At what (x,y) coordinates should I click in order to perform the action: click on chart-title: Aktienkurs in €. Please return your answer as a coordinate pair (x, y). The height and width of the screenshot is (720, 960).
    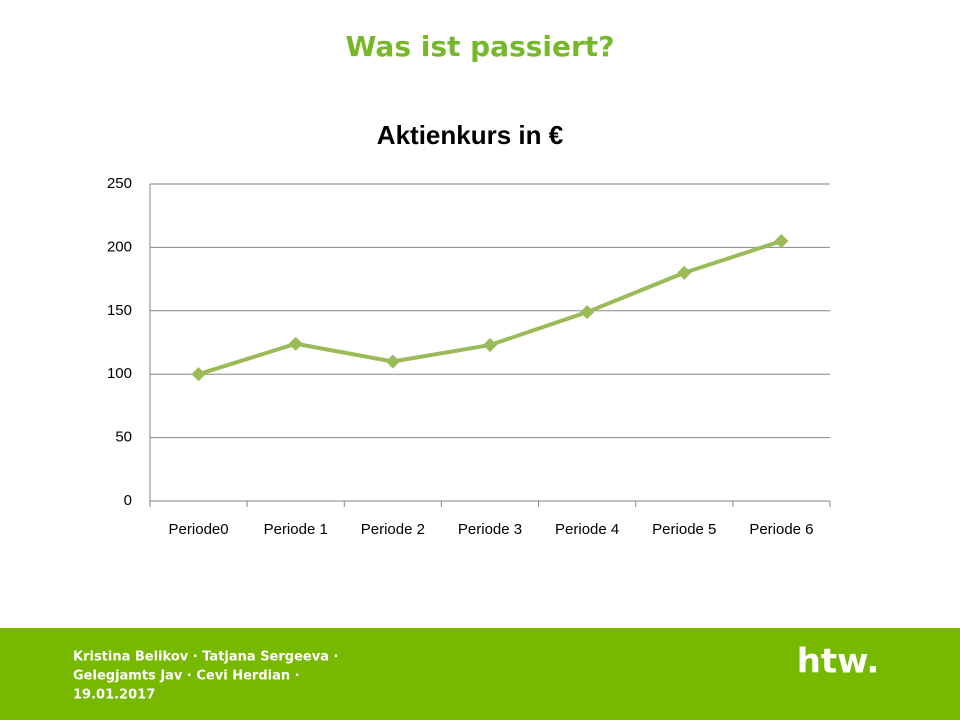
    Looking at the image, I should click on (470, 135).